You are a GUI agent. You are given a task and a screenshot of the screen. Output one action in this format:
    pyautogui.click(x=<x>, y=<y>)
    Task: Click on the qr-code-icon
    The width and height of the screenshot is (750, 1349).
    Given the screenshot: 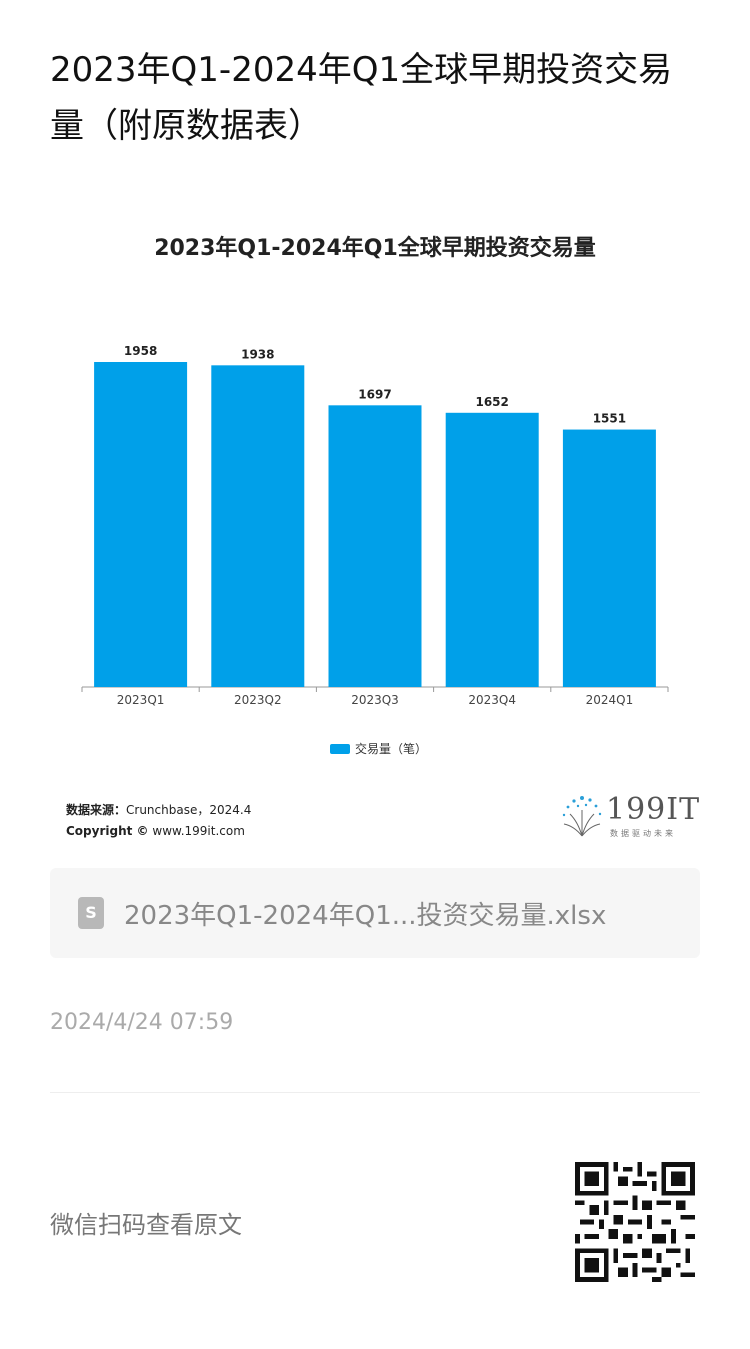 What is the action you would take?
    pyautogui.click(x=635, y=1222)
    